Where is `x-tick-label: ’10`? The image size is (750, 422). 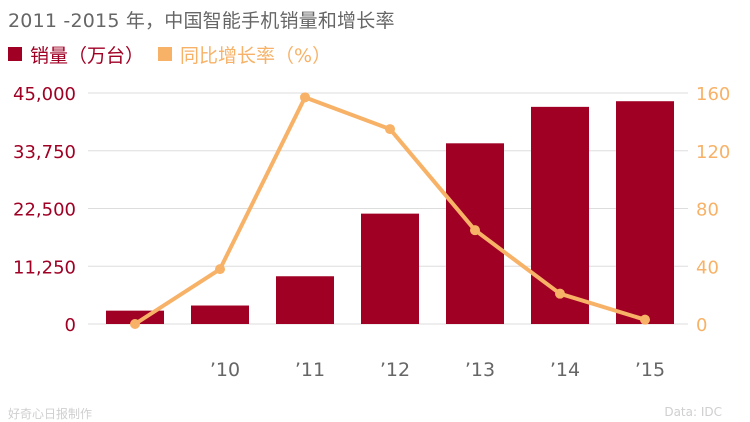 x-tick-label: ’10 is located at coordinates (225, 370).